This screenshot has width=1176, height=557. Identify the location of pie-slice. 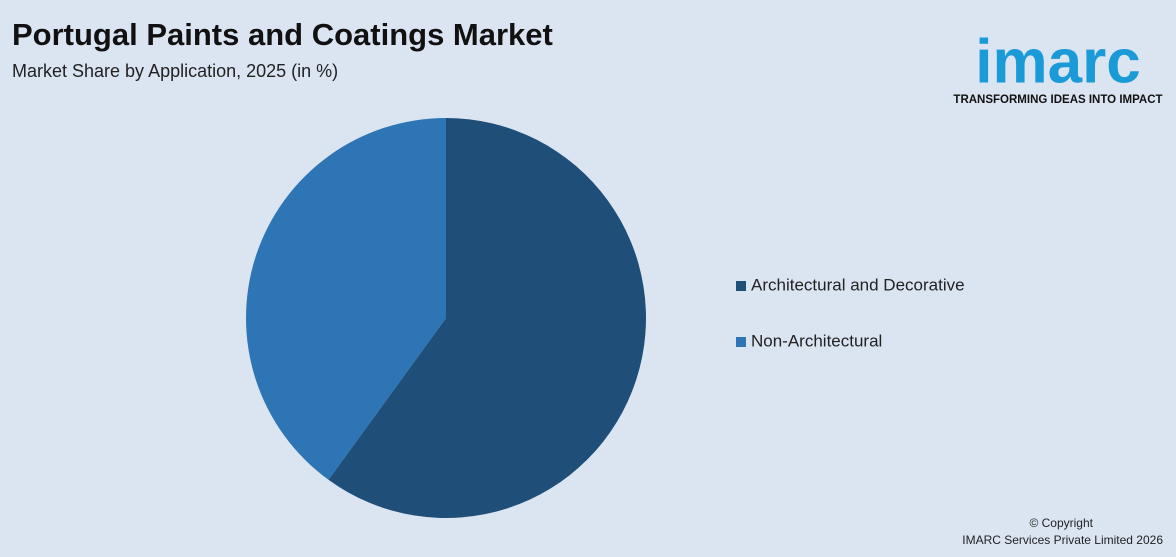
(346, 298).